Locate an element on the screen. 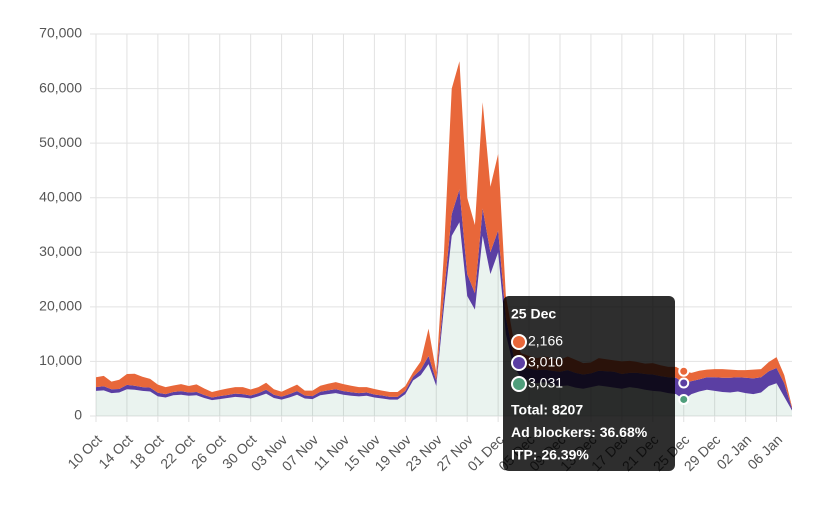  y-tick-label: 0 is located at coordinates (78, 415).